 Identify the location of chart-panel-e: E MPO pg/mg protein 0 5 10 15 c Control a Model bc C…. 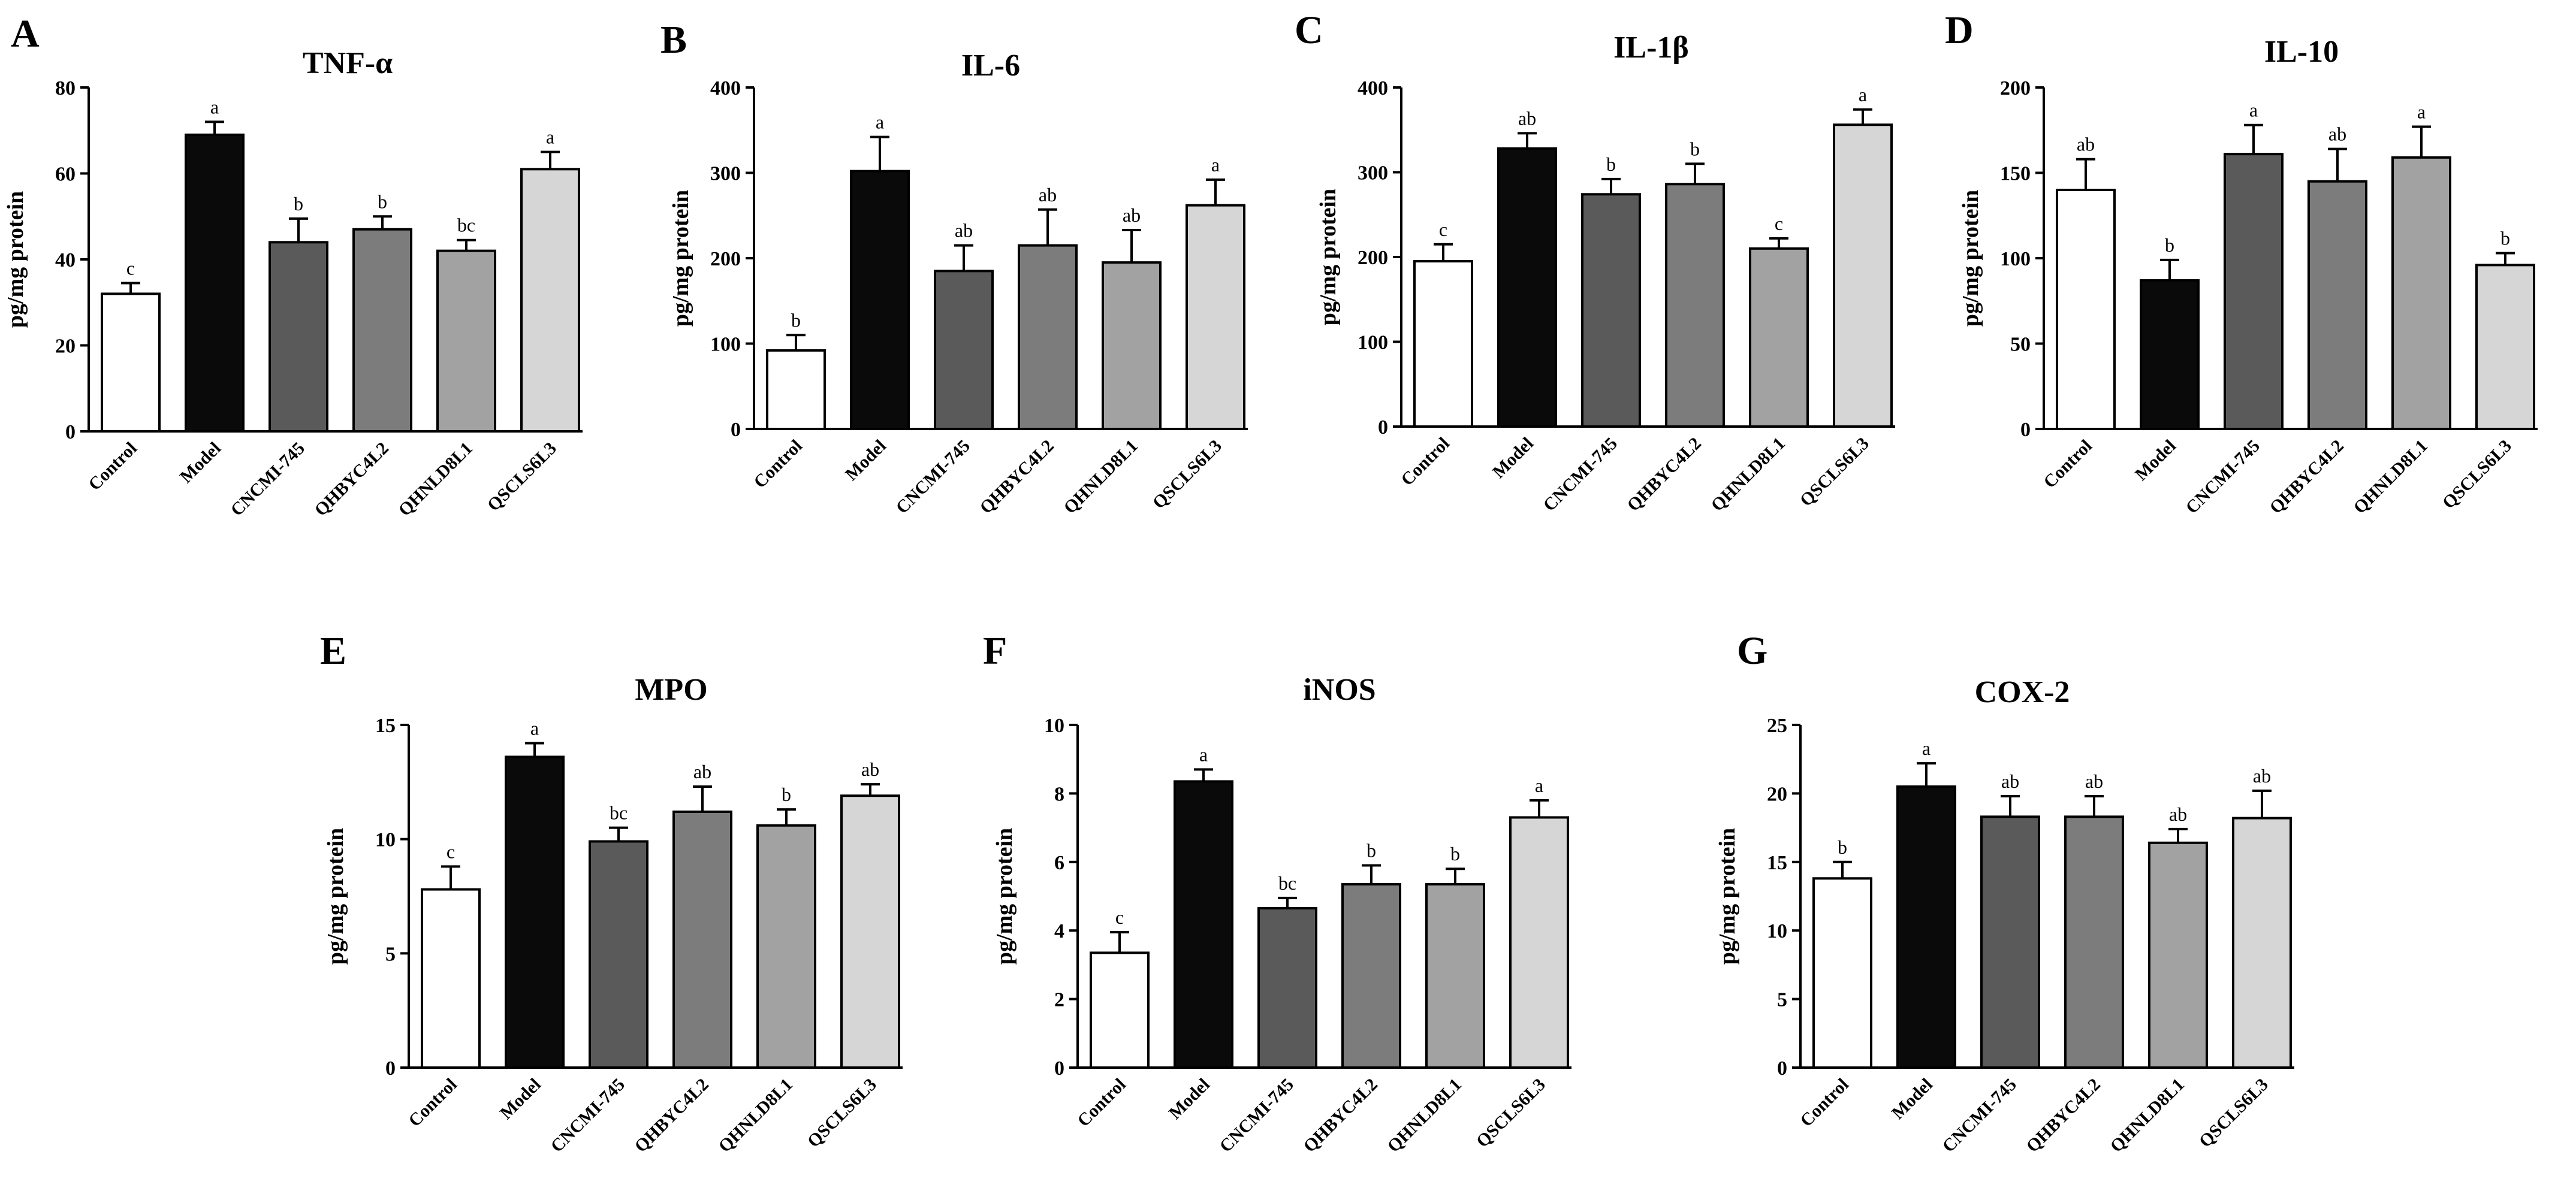
(611, 892).